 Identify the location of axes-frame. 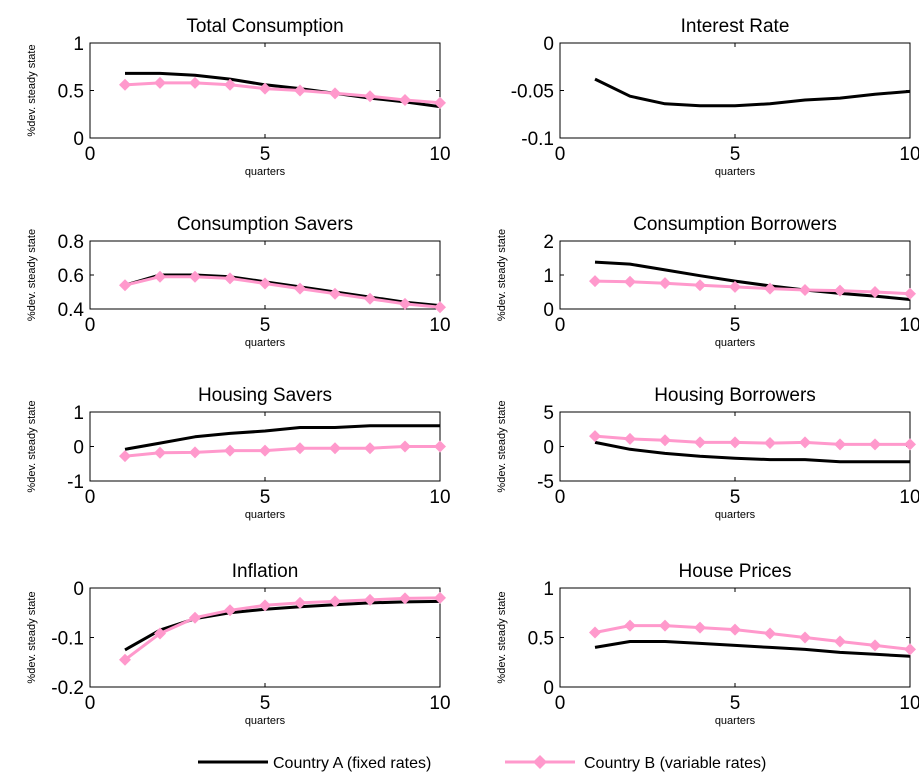
(735, 637).